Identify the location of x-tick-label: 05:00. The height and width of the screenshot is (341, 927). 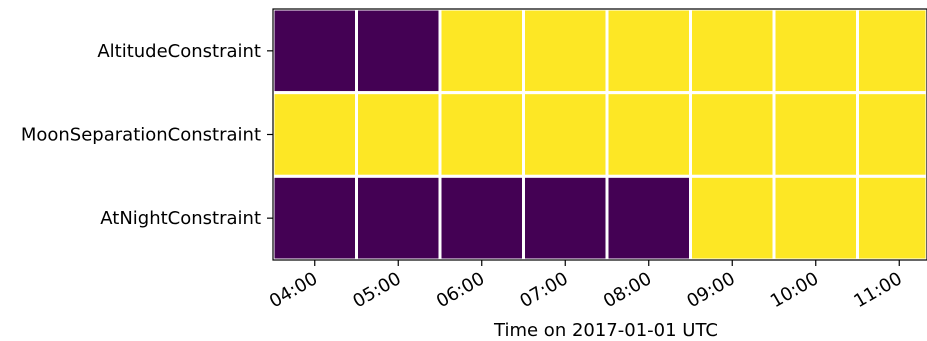
(376, 290).